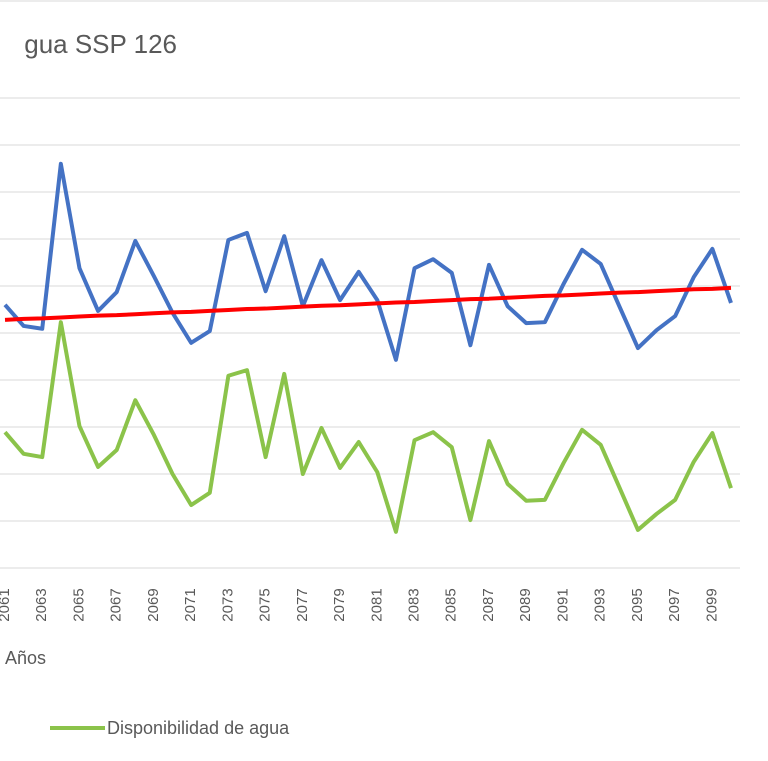  I want to click on x-tick-label: 2065, so click(78, 604).